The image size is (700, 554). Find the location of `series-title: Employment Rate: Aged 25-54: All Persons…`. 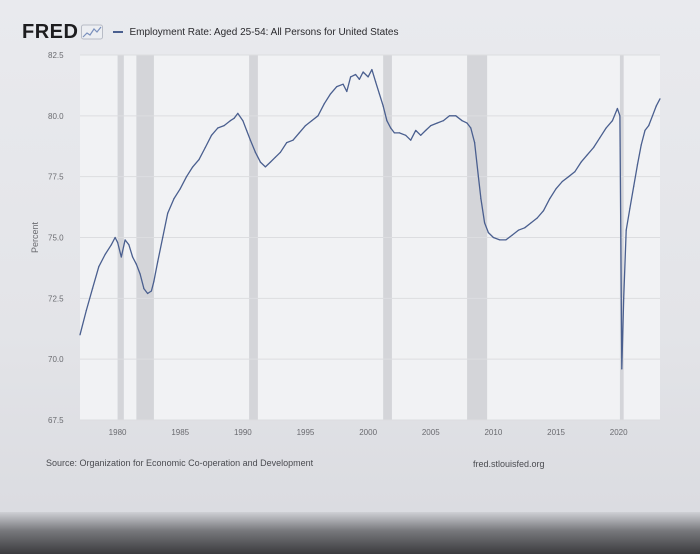

series-title: Employment Rate: Aged 25-54: All Persons… is located at coordinates (264, 32).